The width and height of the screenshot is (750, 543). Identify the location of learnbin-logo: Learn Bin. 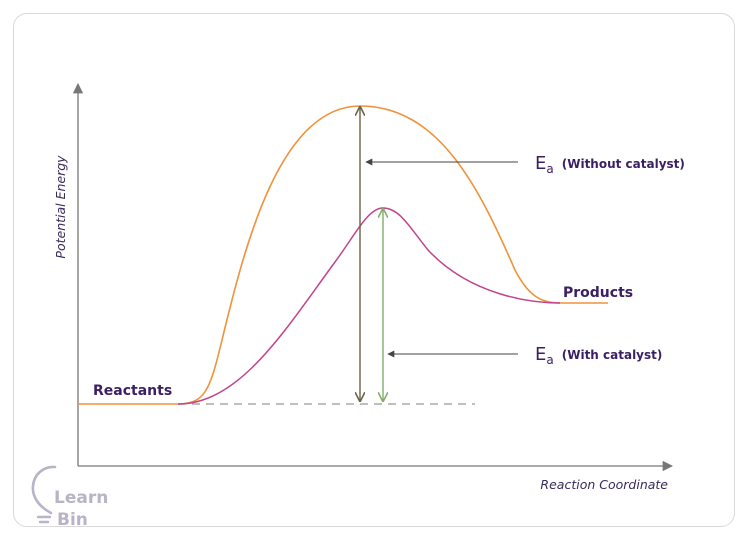
(69, 497).